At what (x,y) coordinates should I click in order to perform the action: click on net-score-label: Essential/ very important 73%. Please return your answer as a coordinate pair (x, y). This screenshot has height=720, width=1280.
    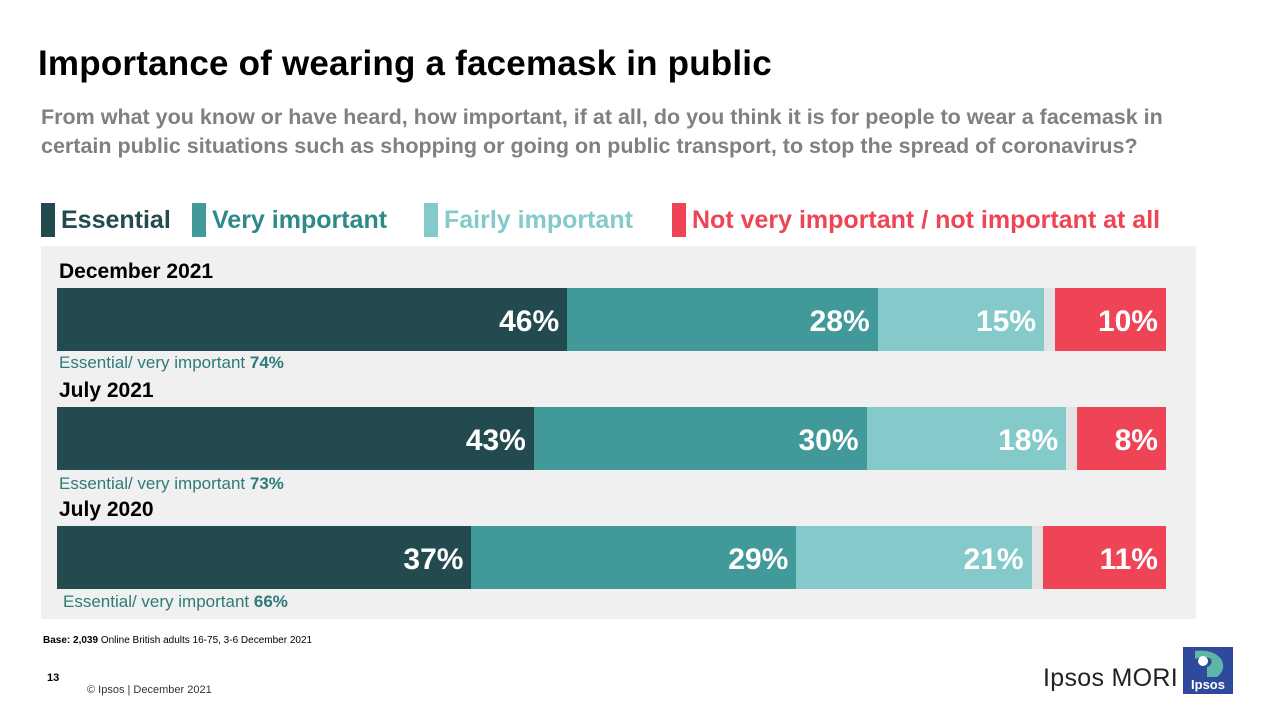
    Looking at the image, I should click on (171, 484).